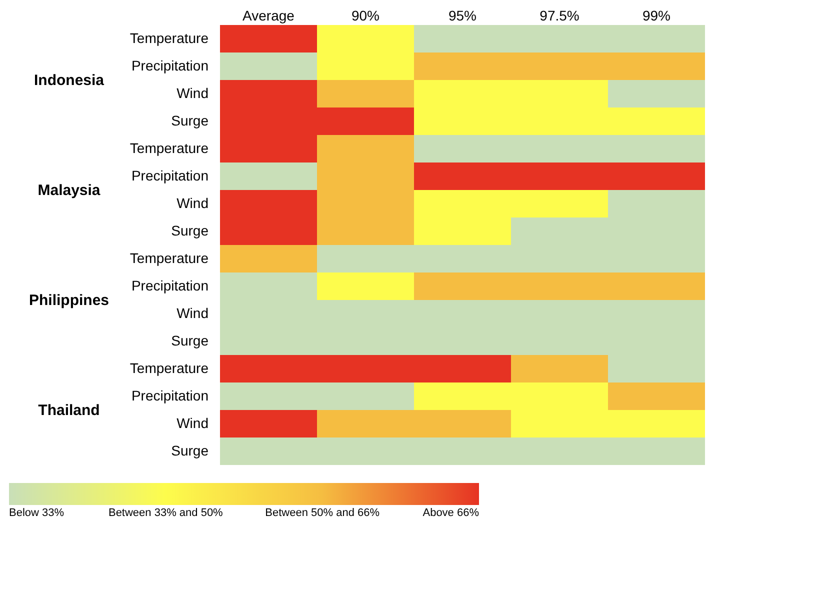 This screenshot has width=815, height=593. What do you see at coordinates (36, 513) in the screenshot?
I see `color-bar-label: Below 33%` at bounding box center [36, 513].